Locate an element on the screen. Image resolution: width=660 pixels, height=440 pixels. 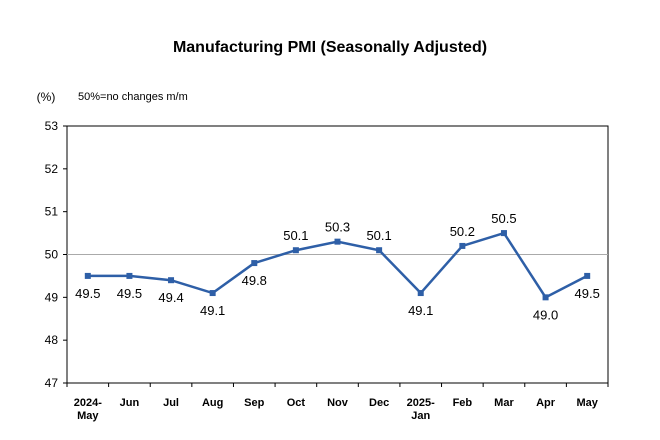
x-tick-label: May is located at coordinates (587, 403).